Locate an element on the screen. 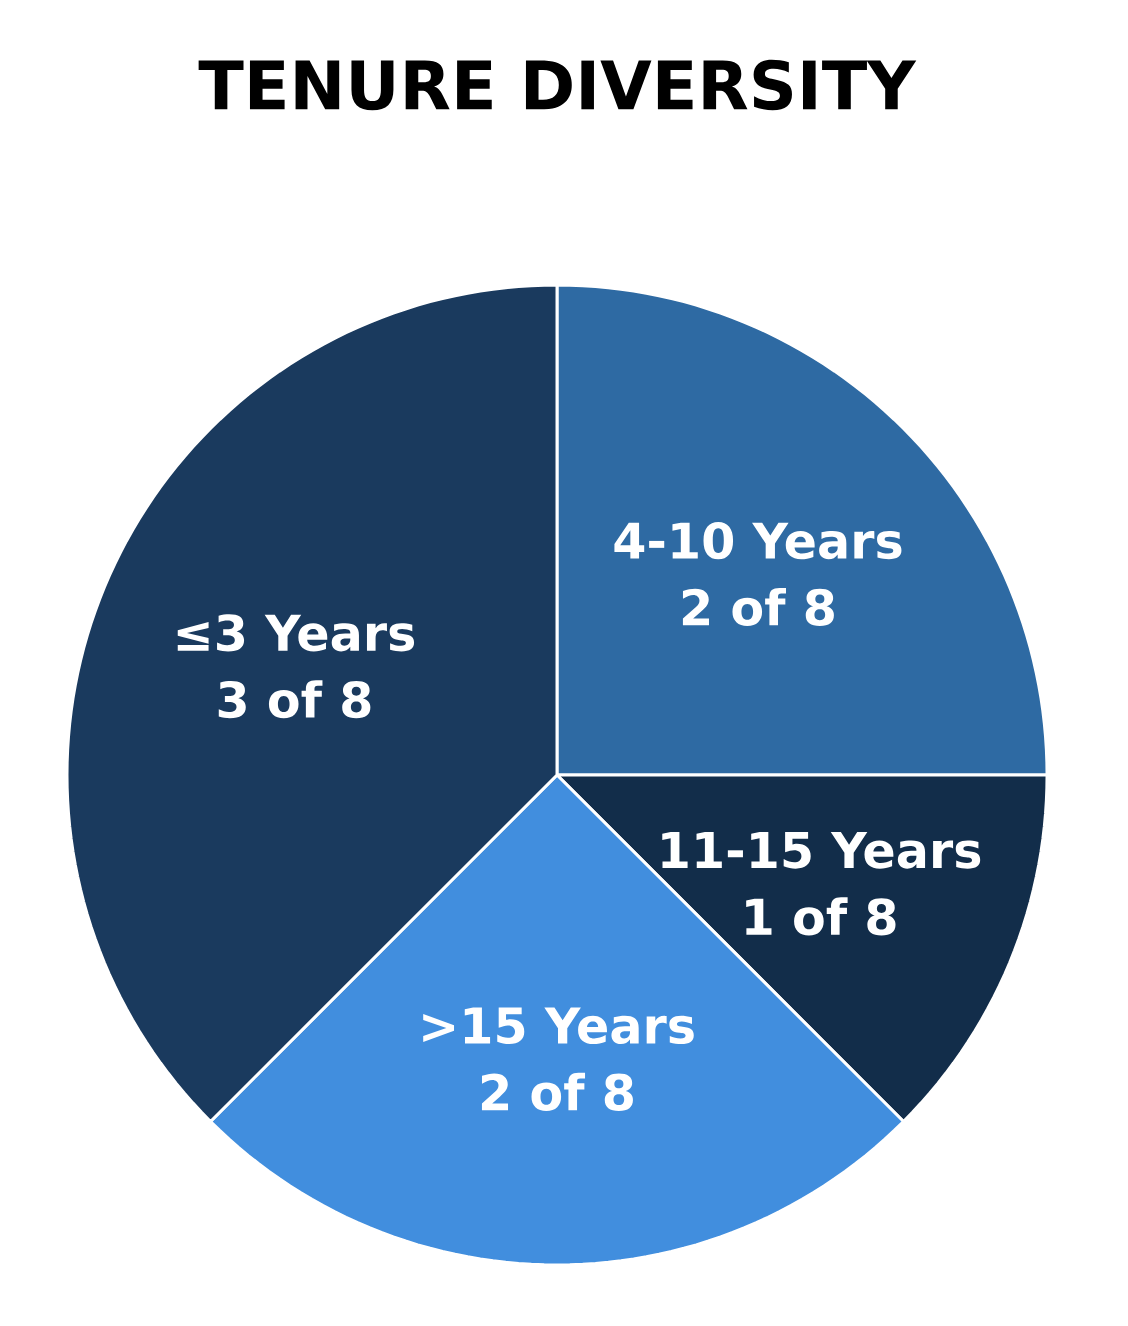 Image resolution: width=1128 pixels, height=1326 pixels. slice-label: 4-10 Years is located at coordinates (758, 541).